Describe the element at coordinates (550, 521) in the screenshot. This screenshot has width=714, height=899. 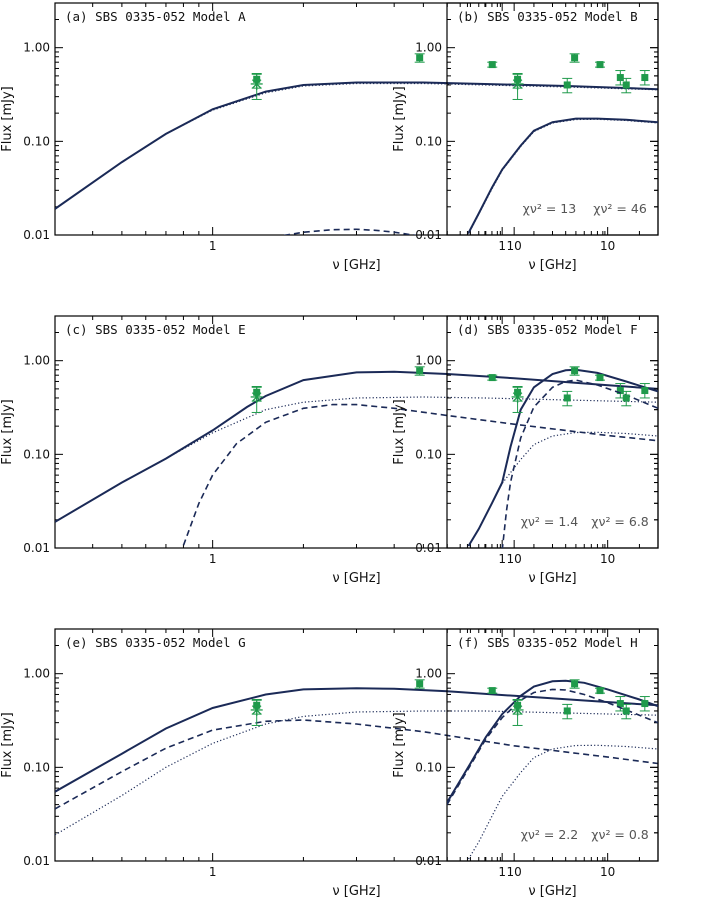
I see `chi-square-label: χν² = 1.4` at that location.